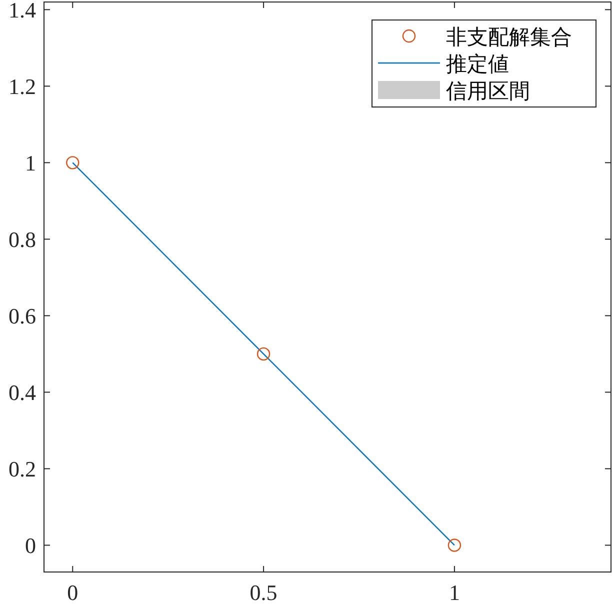 The height and width of the screenshot is (610, 615). What do you see at coordinates (22, 239) in the screenshot?
I see `y-tick-label: 0.8` at bounding box center [22, 239].